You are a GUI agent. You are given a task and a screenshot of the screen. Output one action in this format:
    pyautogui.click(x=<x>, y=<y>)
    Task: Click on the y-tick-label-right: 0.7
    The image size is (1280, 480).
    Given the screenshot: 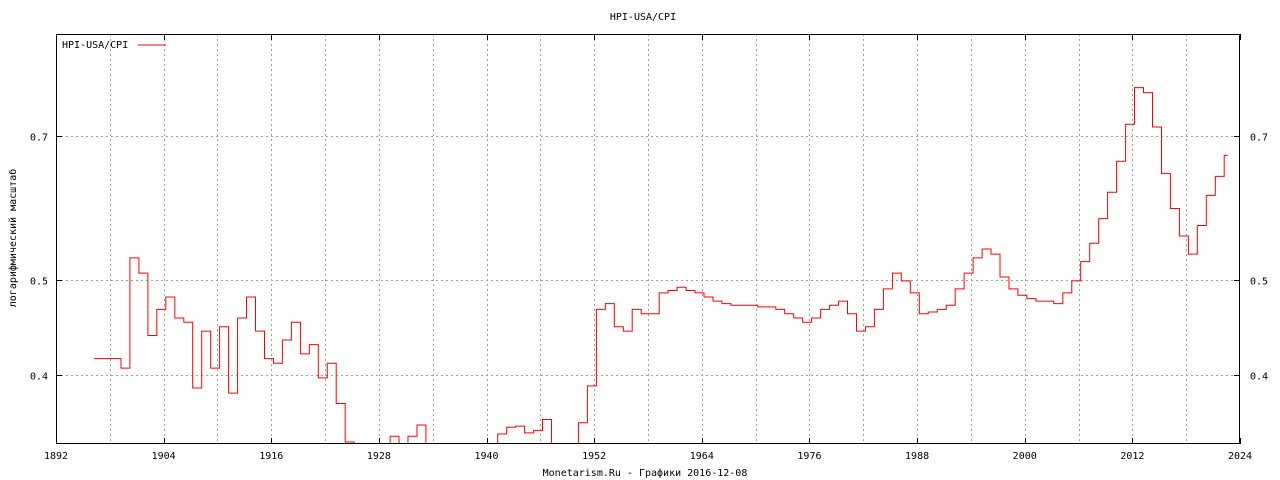 What is the action you would take?
    pyautogui.click(x=1259, y=138)
    